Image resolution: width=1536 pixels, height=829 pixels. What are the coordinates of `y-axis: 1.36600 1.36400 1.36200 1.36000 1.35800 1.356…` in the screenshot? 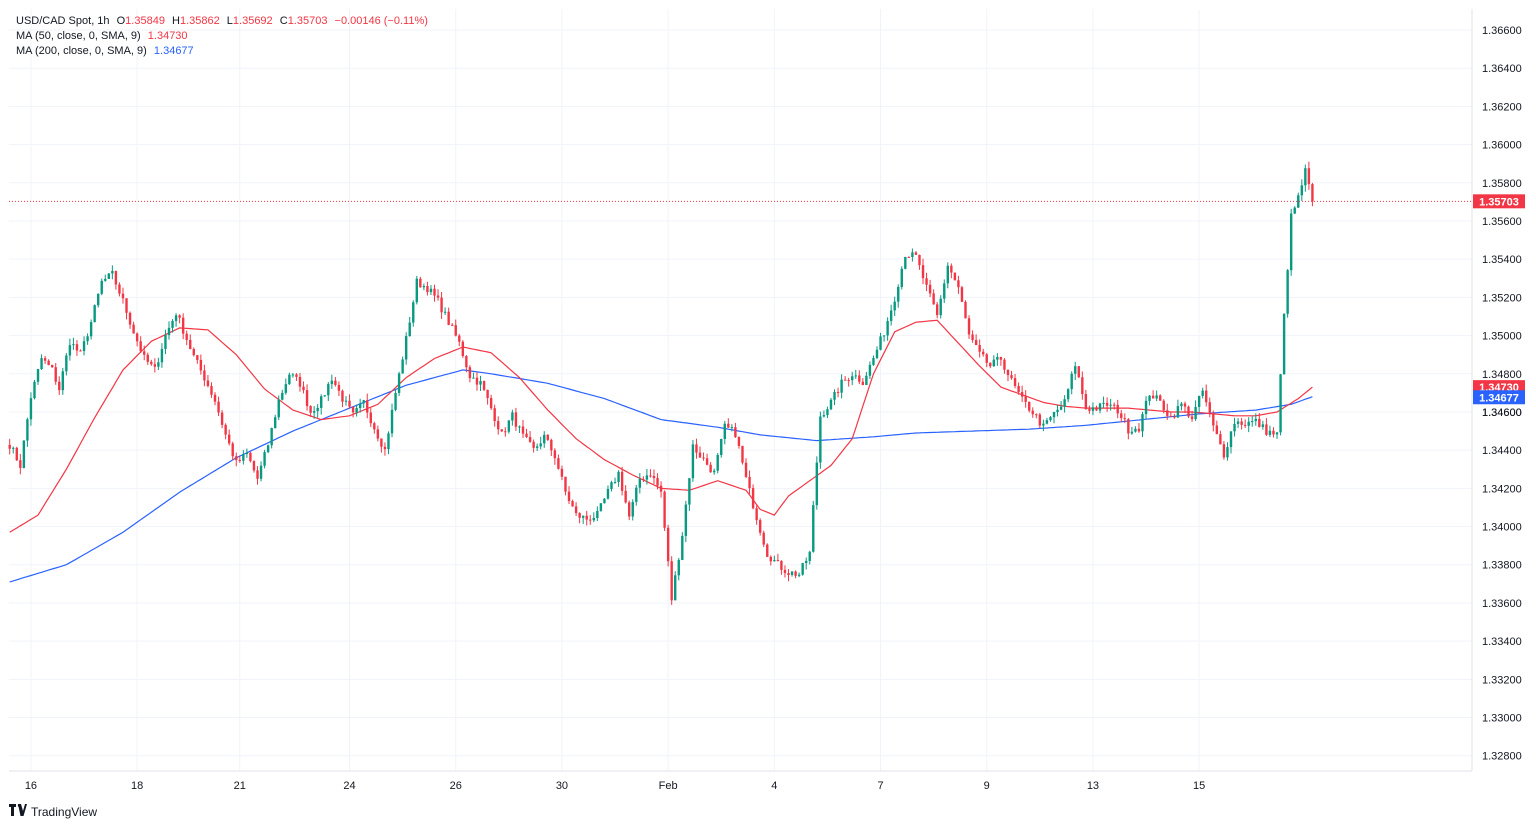 It's located at (1502, 394).